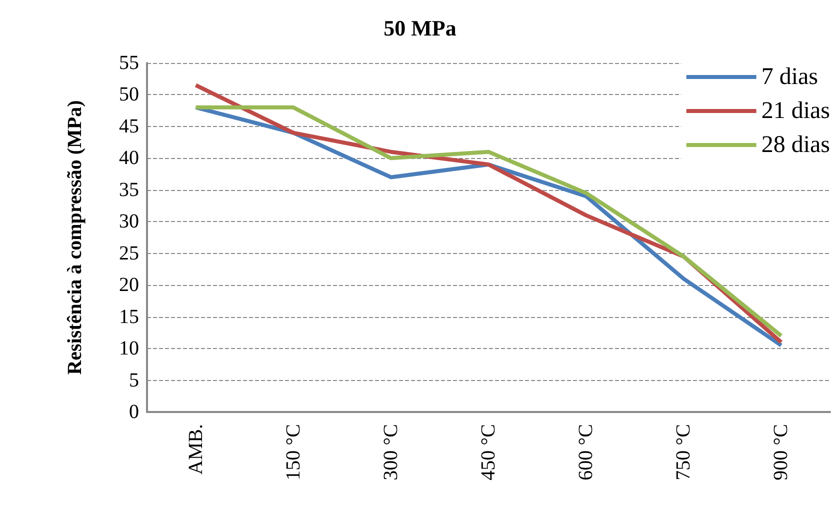  What do you see at coordinates (683, 452) in the screenshot?
I see `x-tick-label: 750 °C` at bounding box center [683, 452].